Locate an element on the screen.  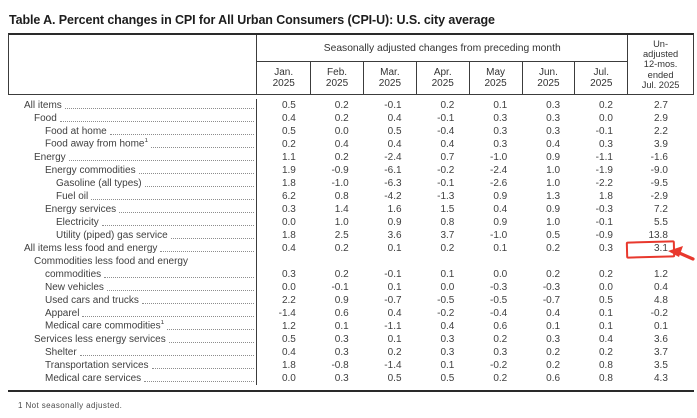
row-label: All items is located at coordinates (43, 105).